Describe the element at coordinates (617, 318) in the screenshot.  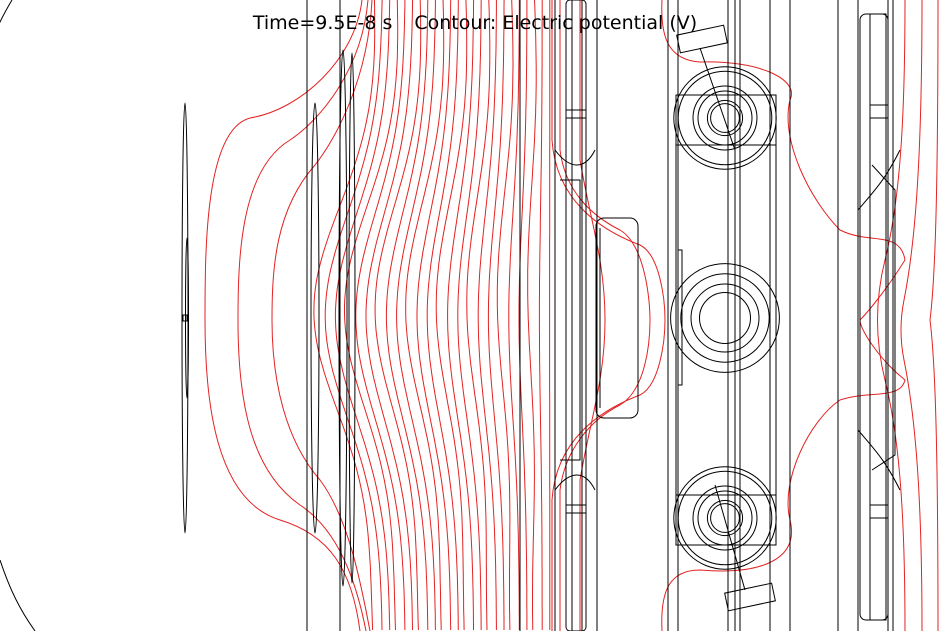
I see `center-spacer` at that location.